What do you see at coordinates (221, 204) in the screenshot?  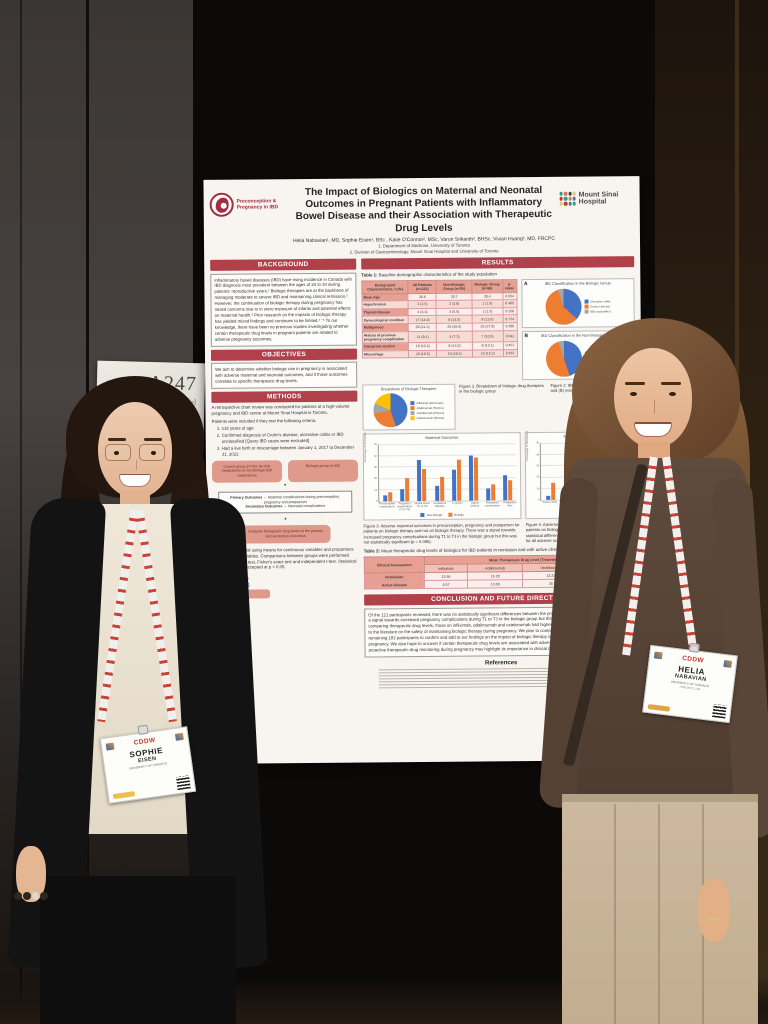 I see `mother-figure-icon` at bounding box center [221, 204].